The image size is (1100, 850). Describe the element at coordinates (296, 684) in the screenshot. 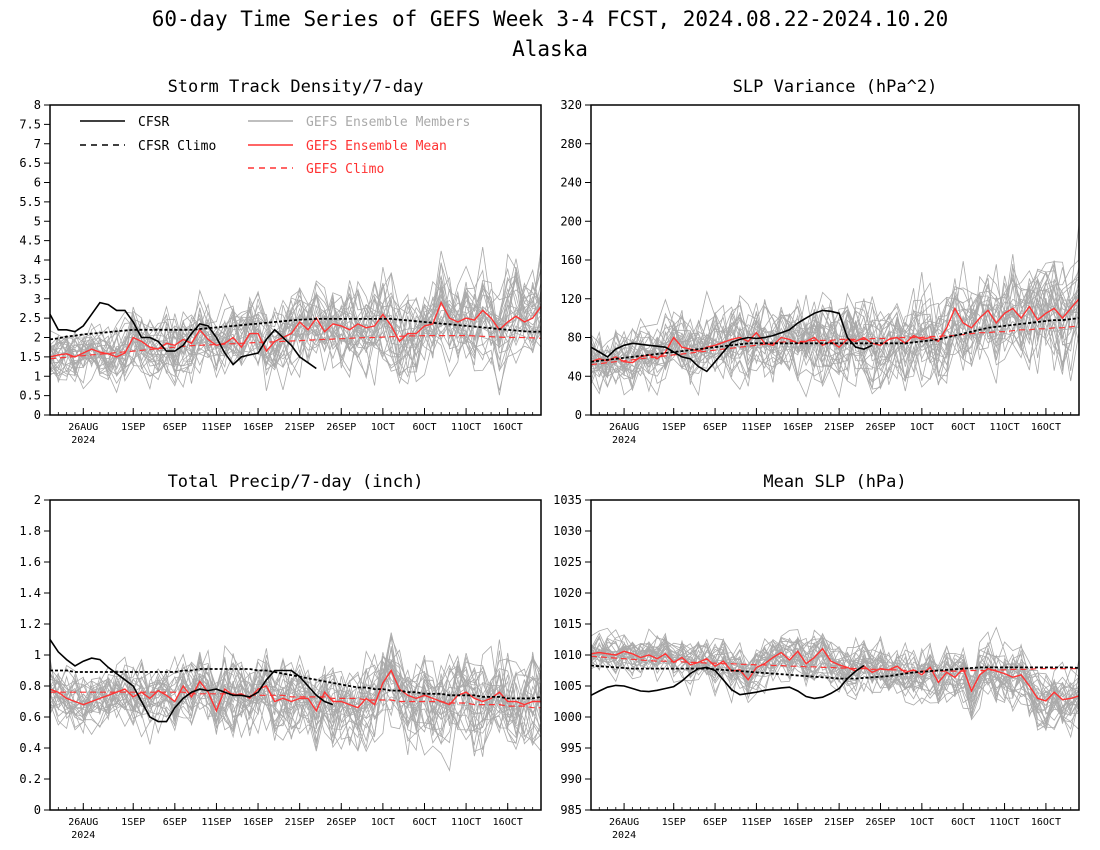

I see `series-cfsr-climo-total-precip` at that location.